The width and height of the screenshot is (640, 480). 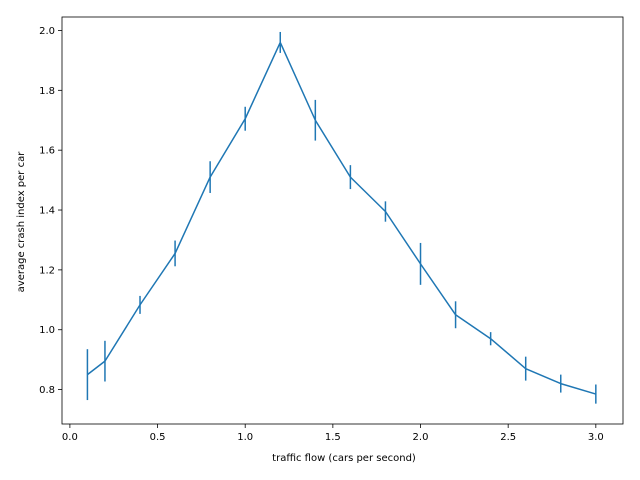 I want to click on y-tick-label: 1.0, so click(x=47, y=330).